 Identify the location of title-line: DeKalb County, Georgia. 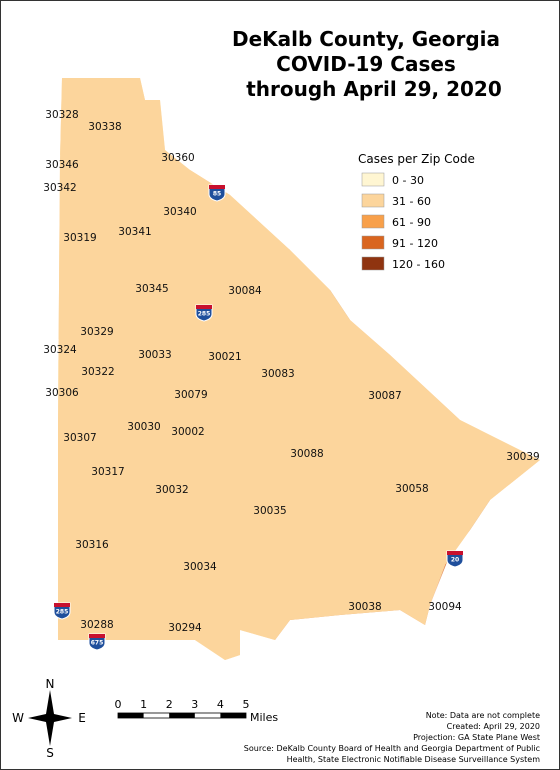
(366, 39).